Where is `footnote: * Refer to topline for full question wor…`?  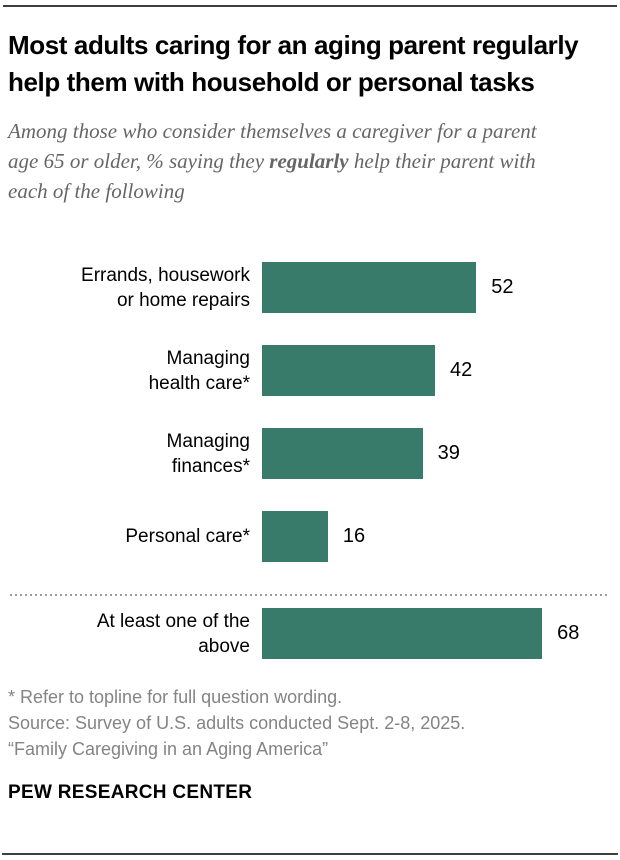 footnote: * Refer to topline for full question wor… is located at coordinates (175, 697).